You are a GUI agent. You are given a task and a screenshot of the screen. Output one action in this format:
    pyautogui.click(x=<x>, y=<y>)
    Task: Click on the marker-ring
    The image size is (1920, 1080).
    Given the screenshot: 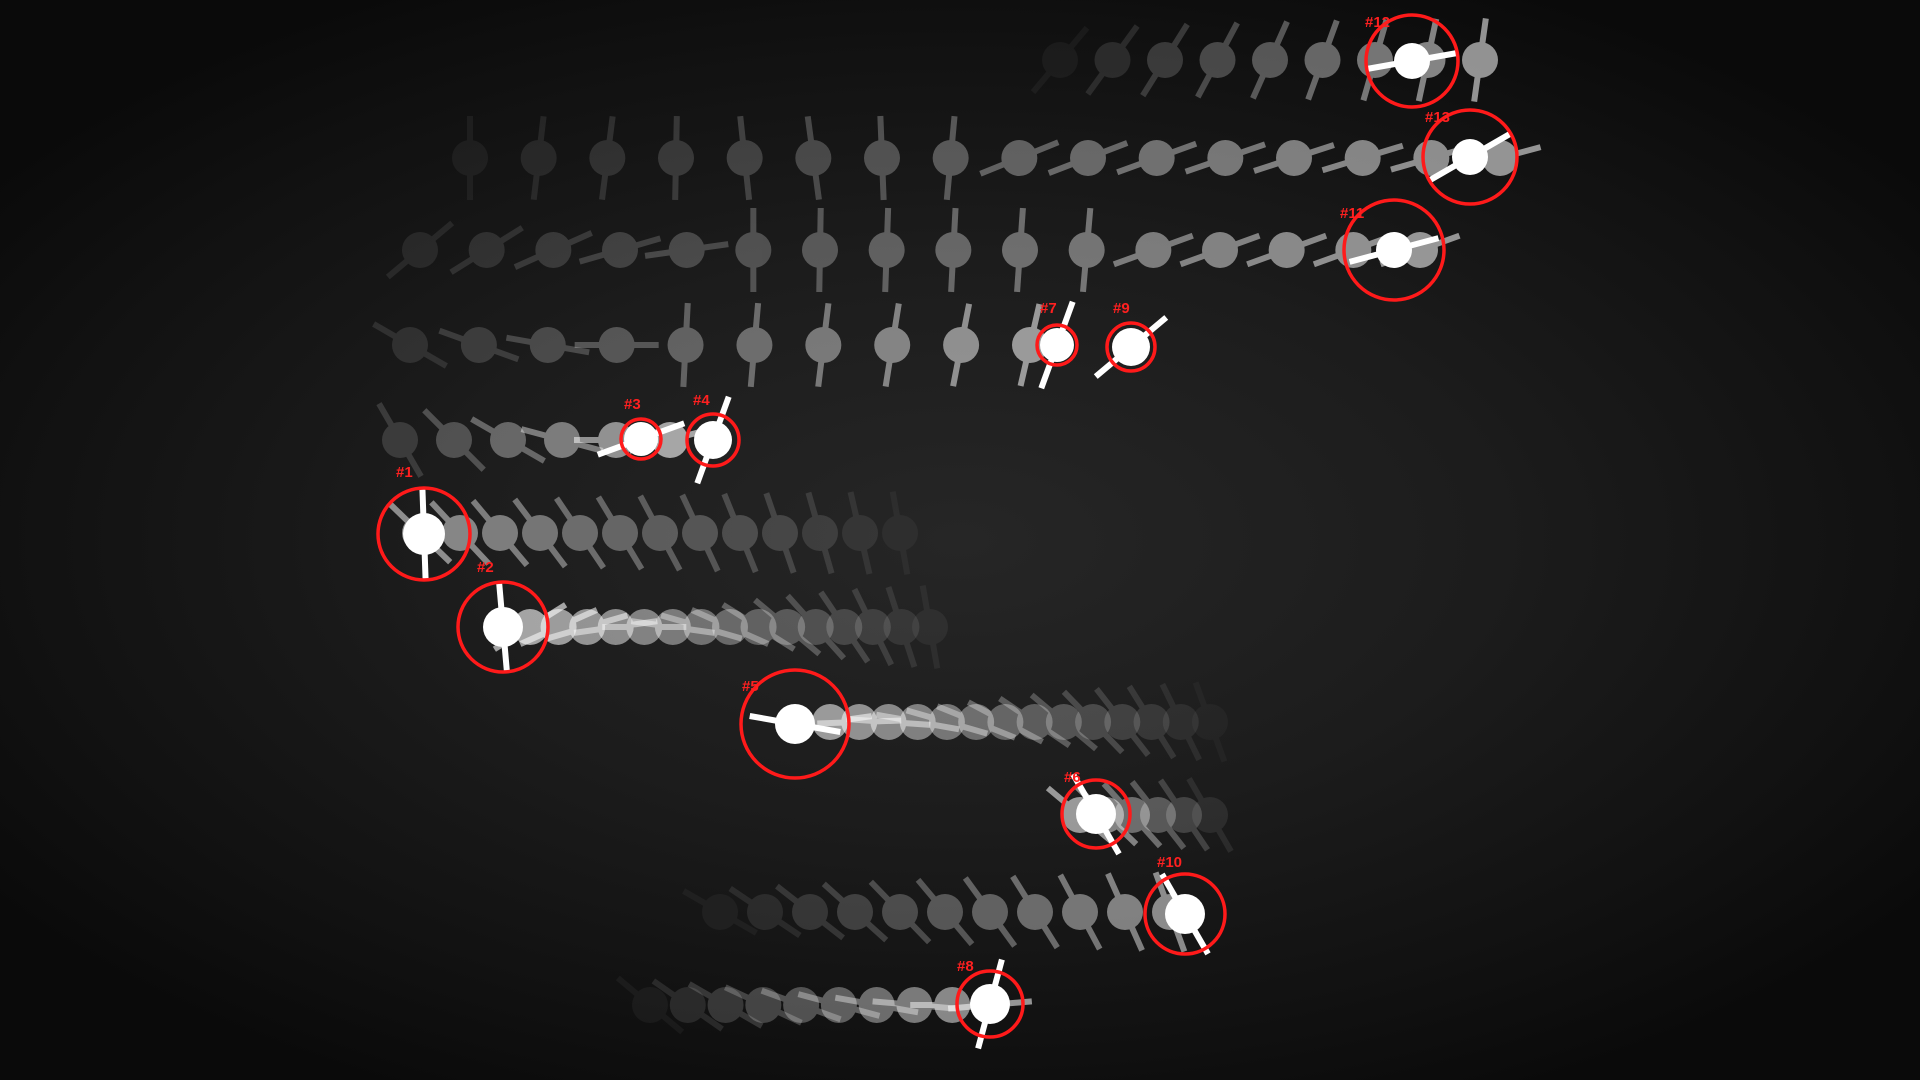 What is the action you would take?
    pyautogui.click(x=1185, y=914)
    